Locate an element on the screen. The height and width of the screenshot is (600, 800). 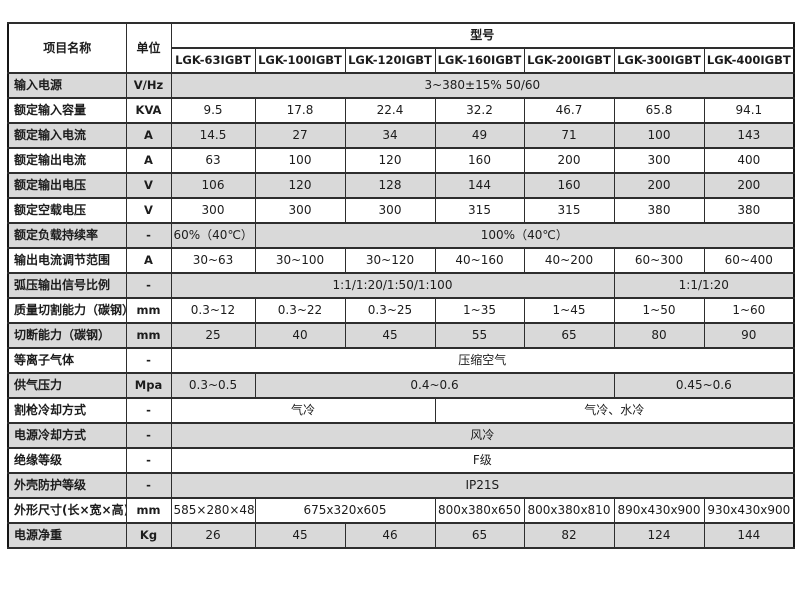
spec-row: 割枪冷却方式 - 气冷 气冷、水冷 is located at coordinates (401, 410).